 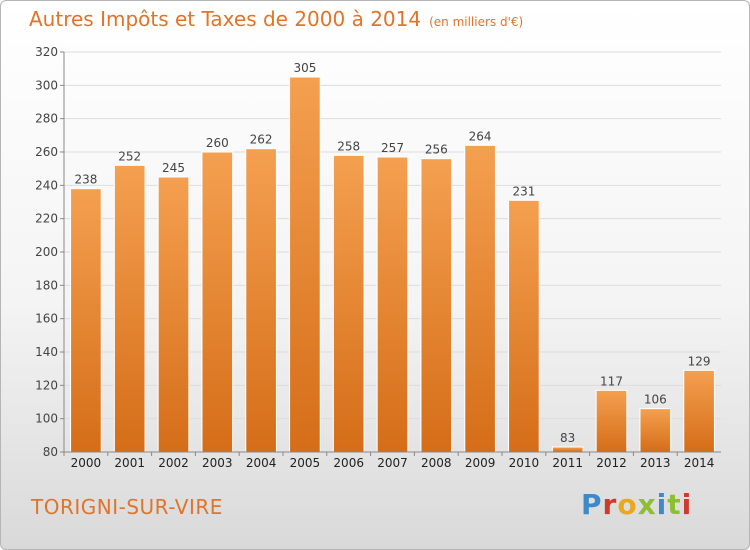 I want to click on x-tick-label: 2009, so click(x=480, y=463).